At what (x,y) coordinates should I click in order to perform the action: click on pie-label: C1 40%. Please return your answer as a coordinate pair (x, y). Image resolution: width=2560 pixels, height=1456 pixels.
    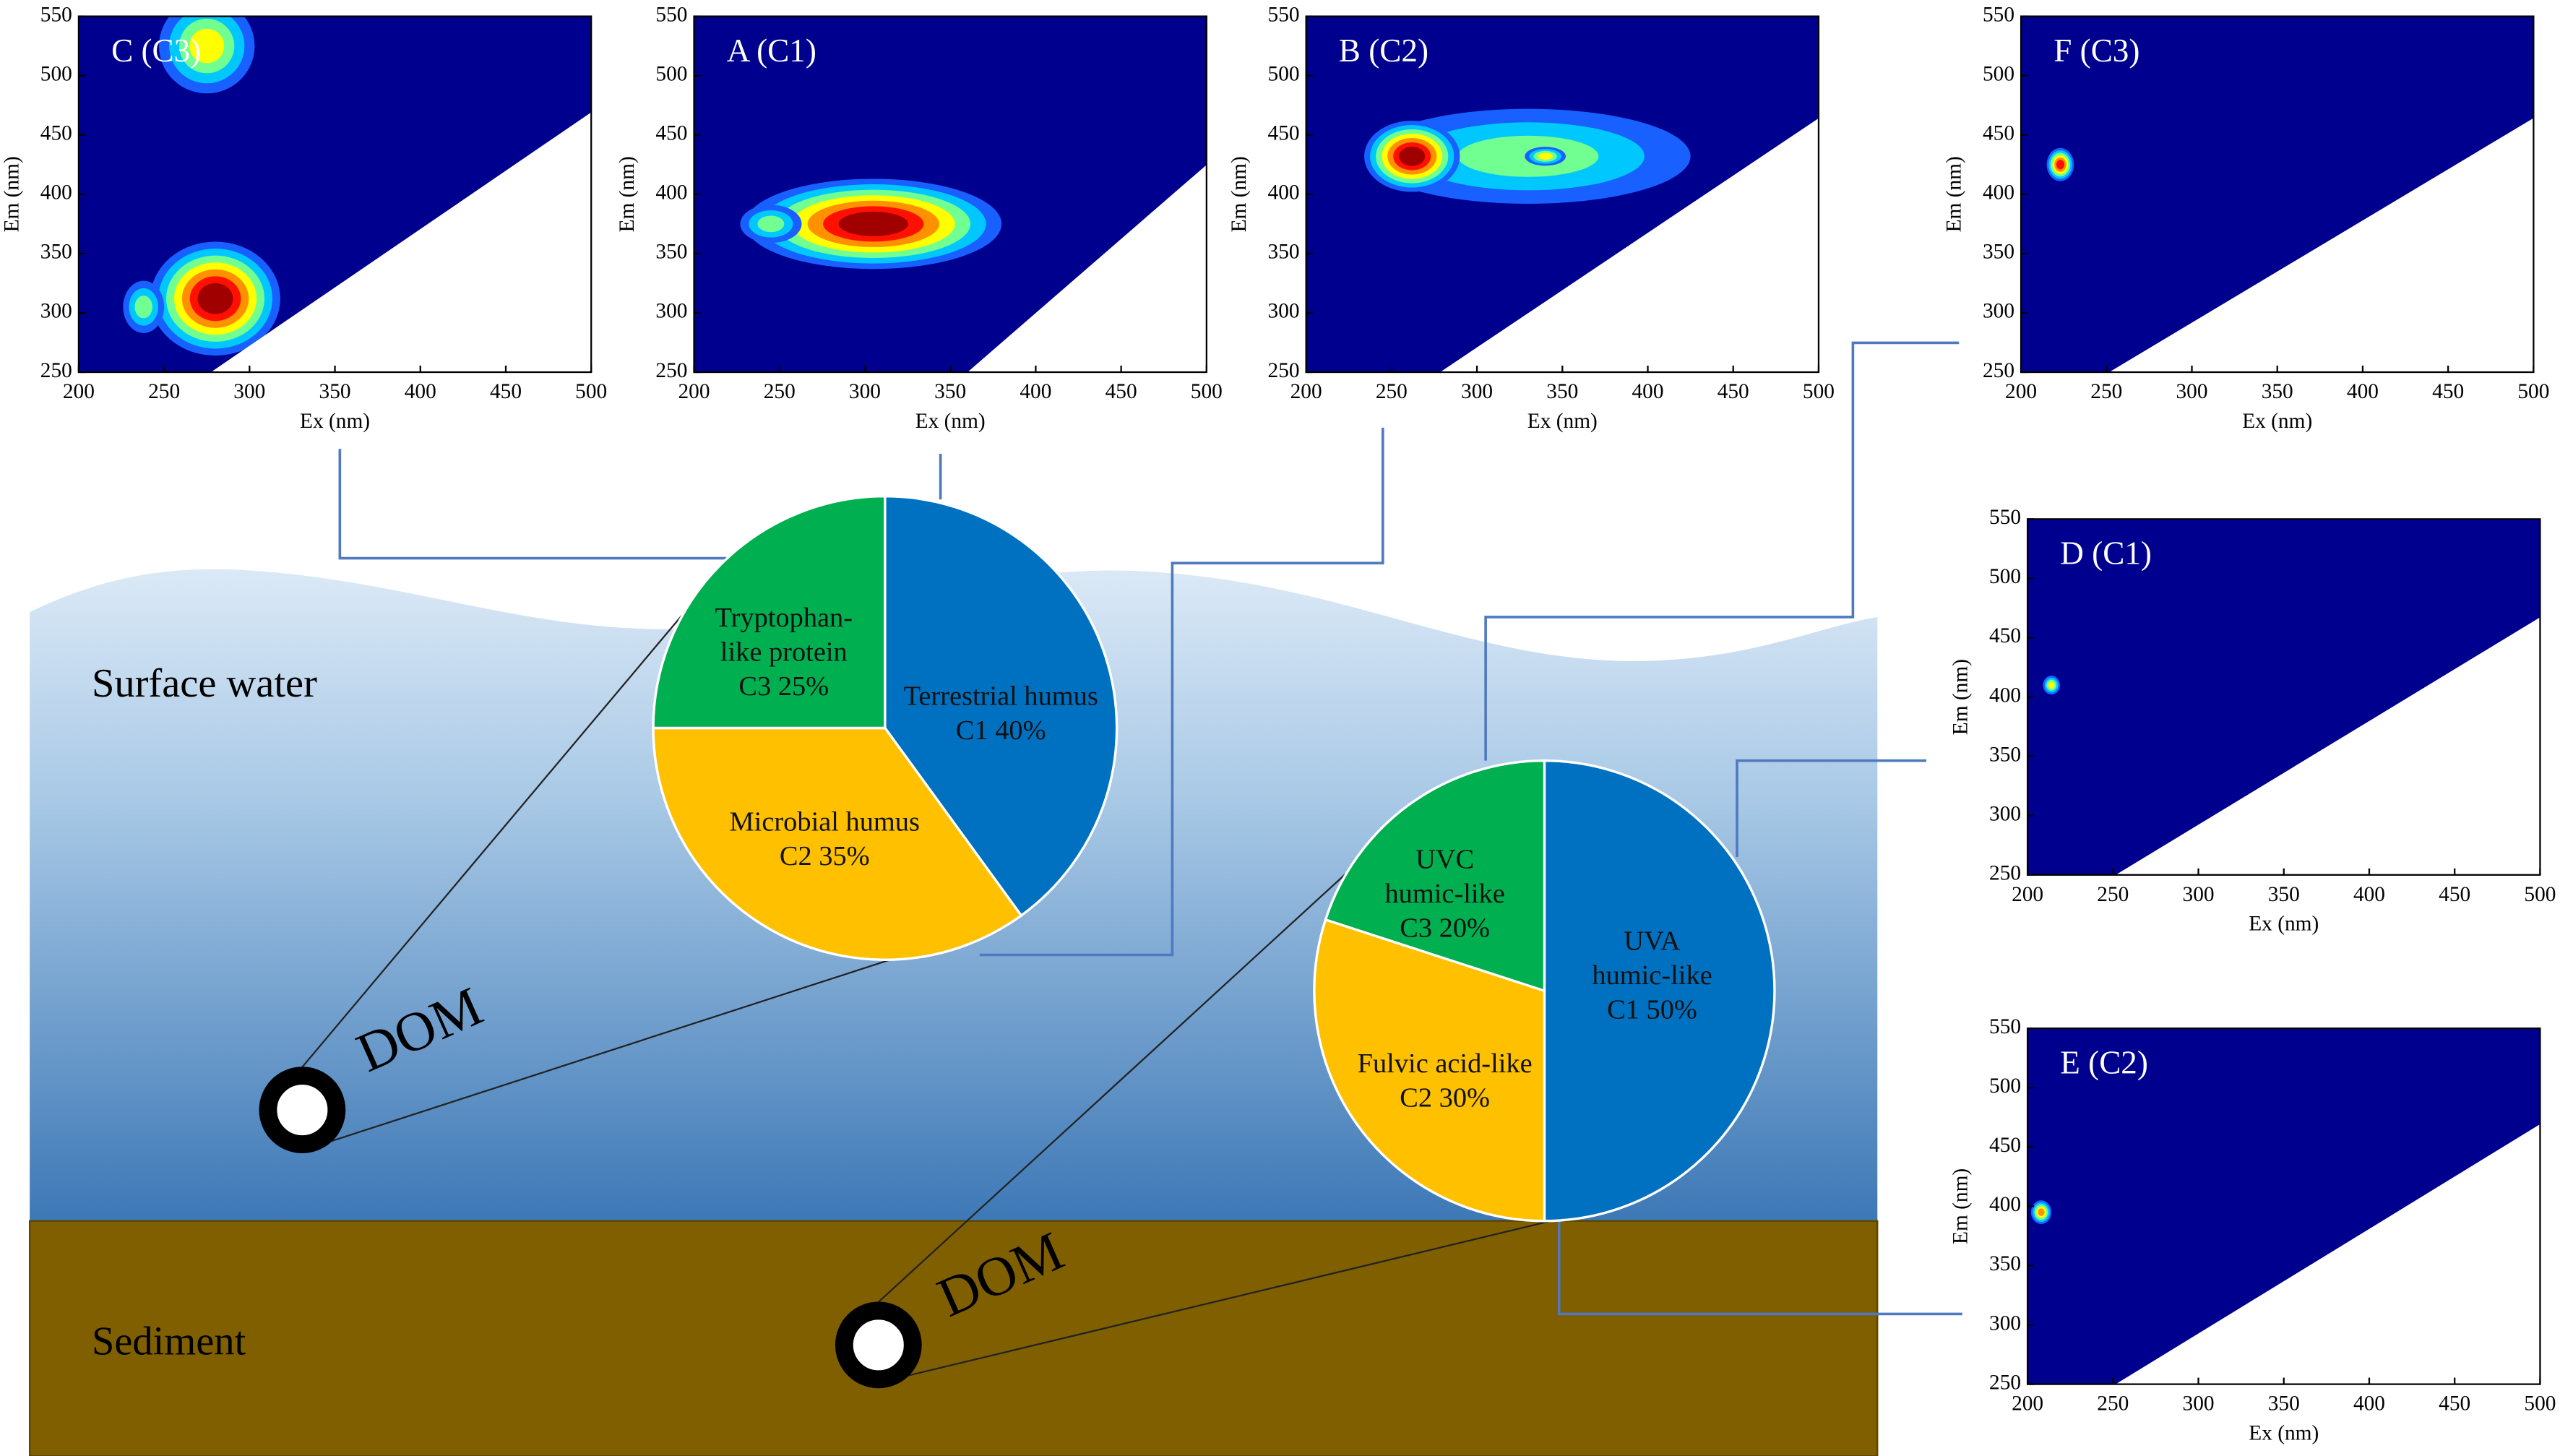
    Looking at the image, I should click on (1001, 730).